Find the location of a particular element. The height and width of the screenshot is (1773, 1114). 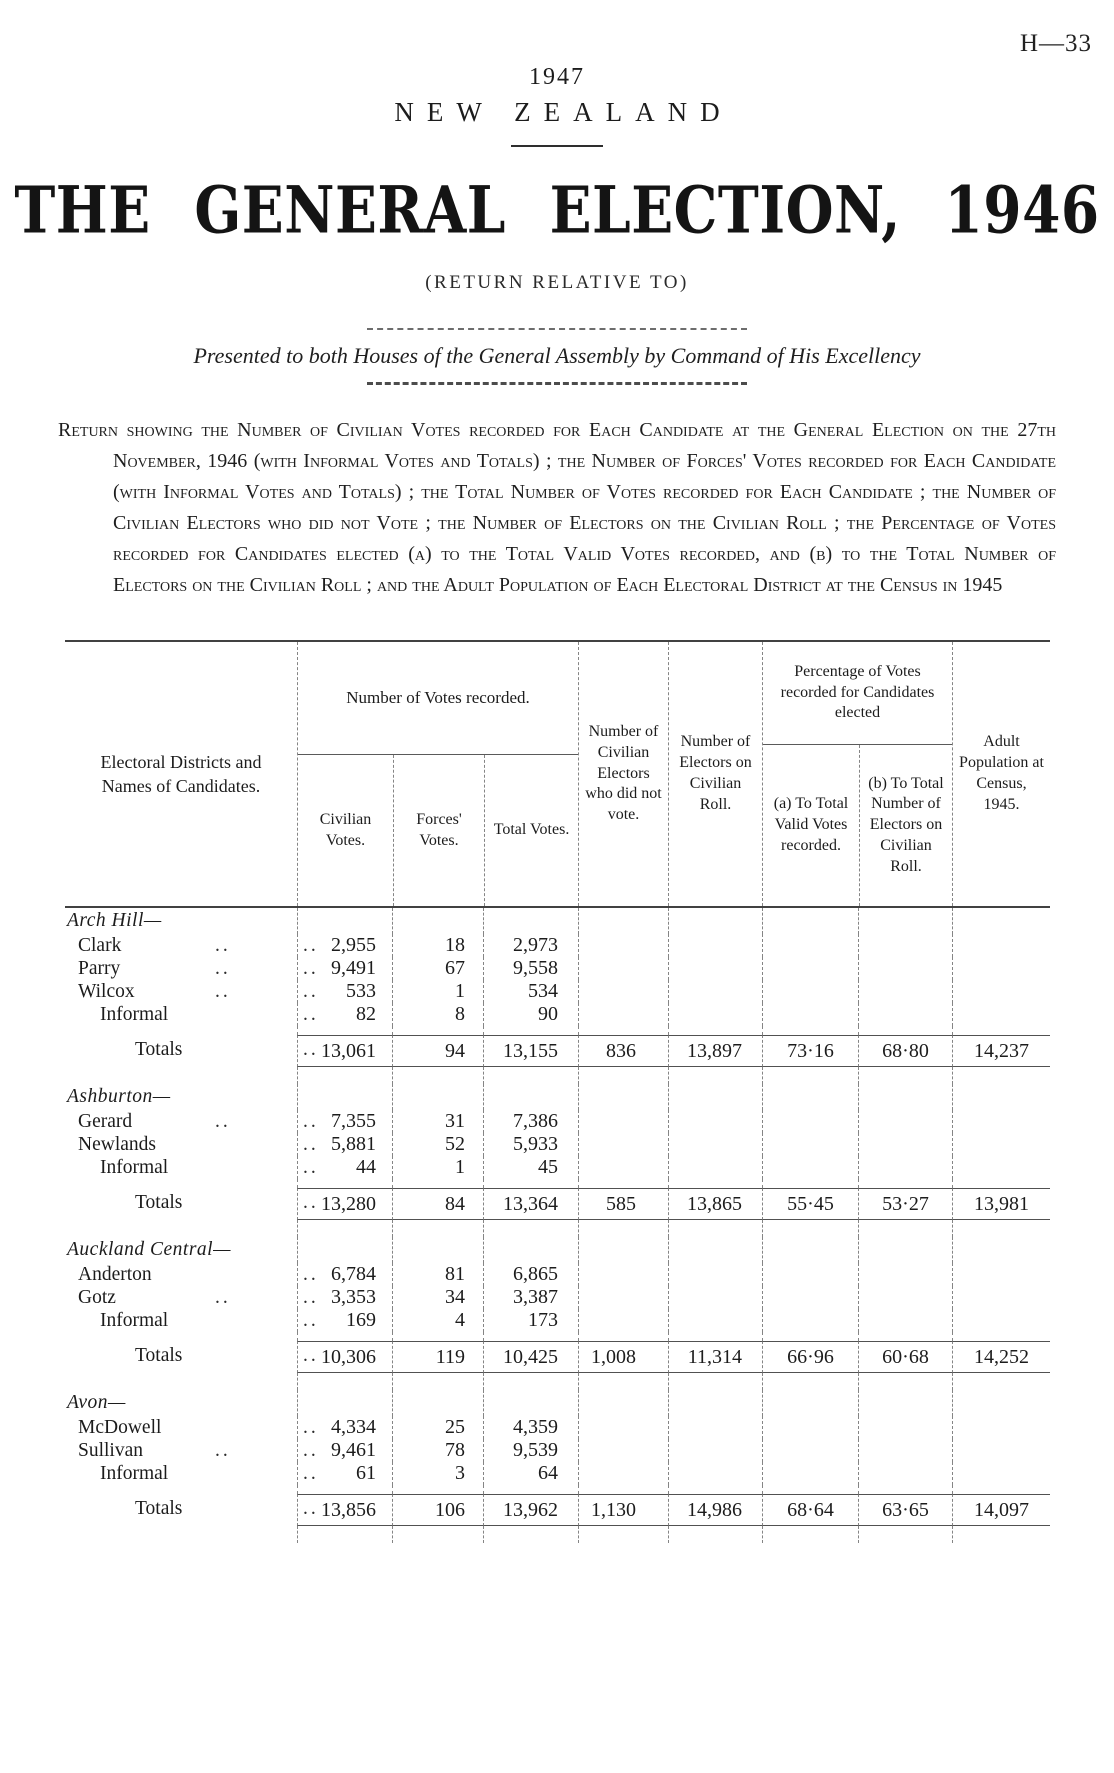

cell-did_not_vote: 1,130 is located at coordinates (623, 1510).